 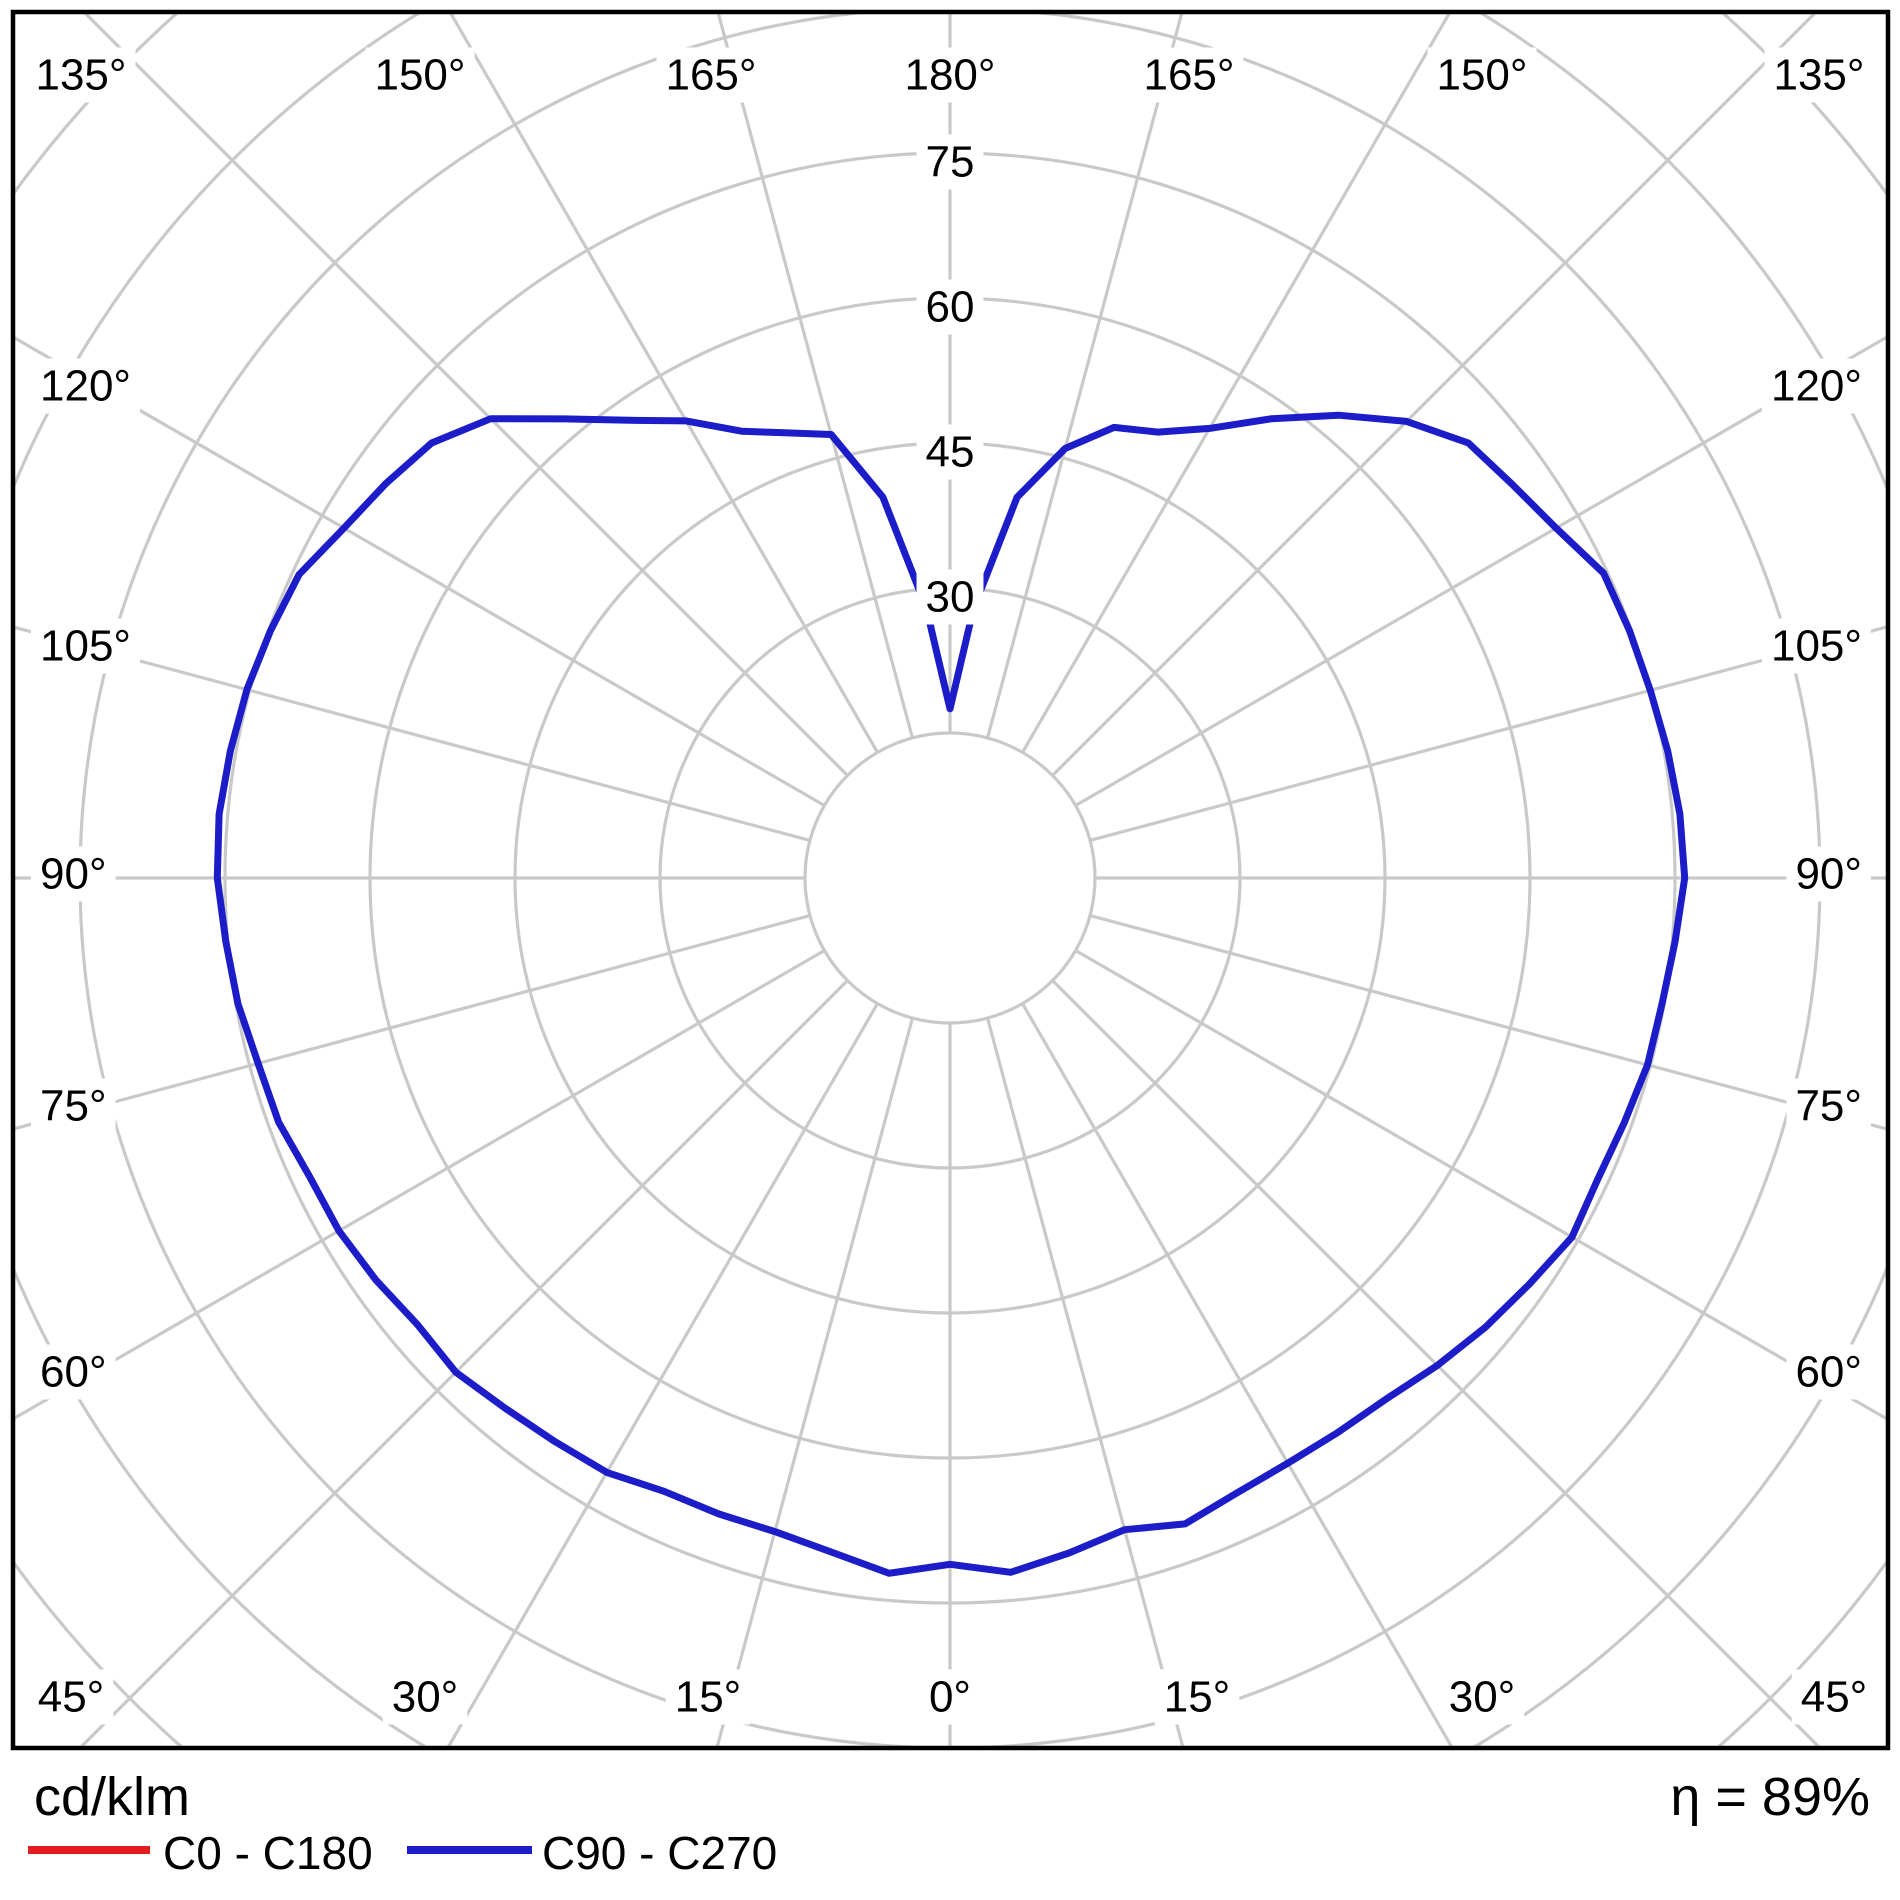 I want to click on angle-label-right-0-bg, so click(x=1816, y=386).